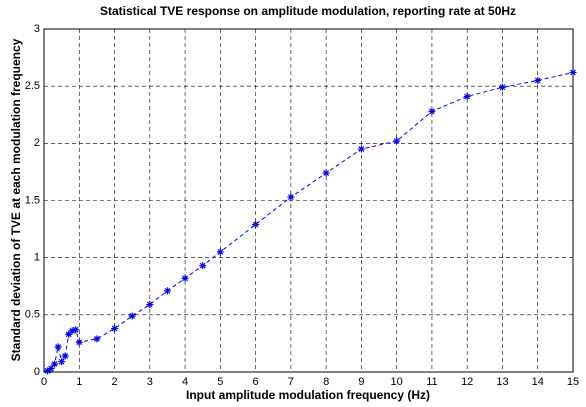 Image resolution: width=586 pixels, height=407 pixels. Describe the element at coordinates (150, 382) in the screenshot. I see `x-tick-label: 3` at that location.